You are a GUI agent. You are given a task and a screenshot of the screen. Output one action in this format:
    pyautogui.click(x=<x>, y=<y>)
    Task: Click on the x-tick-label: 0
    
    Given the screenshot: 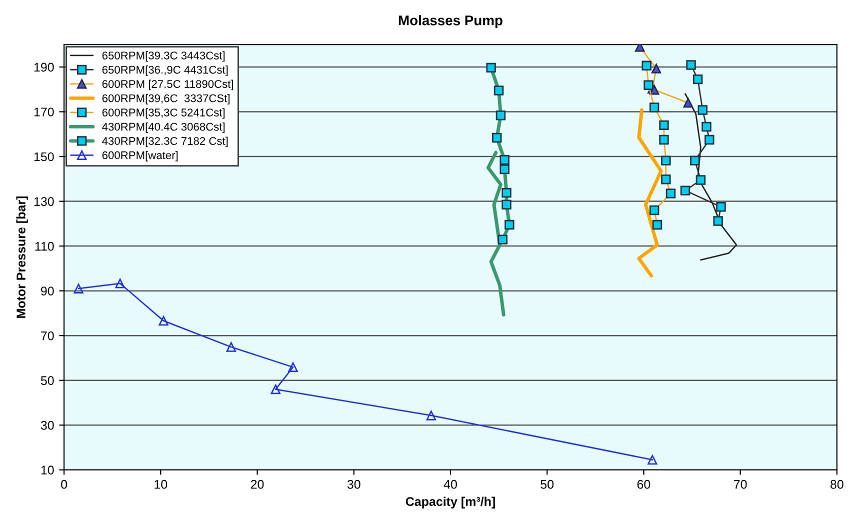 What is the action you would take?
    pyautogui.click(x=64, y=484)
    